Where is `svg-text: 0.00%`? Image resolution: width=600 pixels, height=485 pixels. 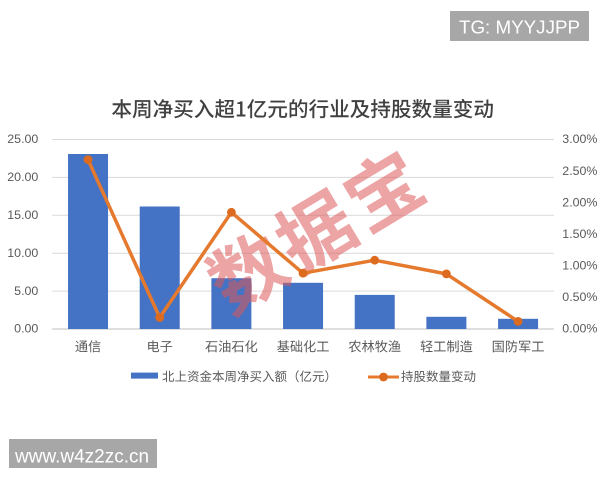 svg-text: 0.00% is located at coordinates (579, 329).